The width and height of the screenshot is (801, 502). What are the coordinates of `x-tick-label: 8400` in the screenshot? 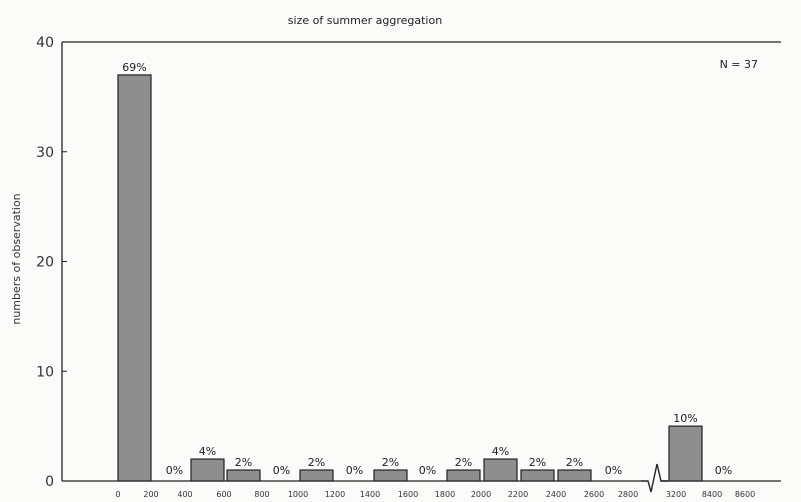 It's located at (712, 494).